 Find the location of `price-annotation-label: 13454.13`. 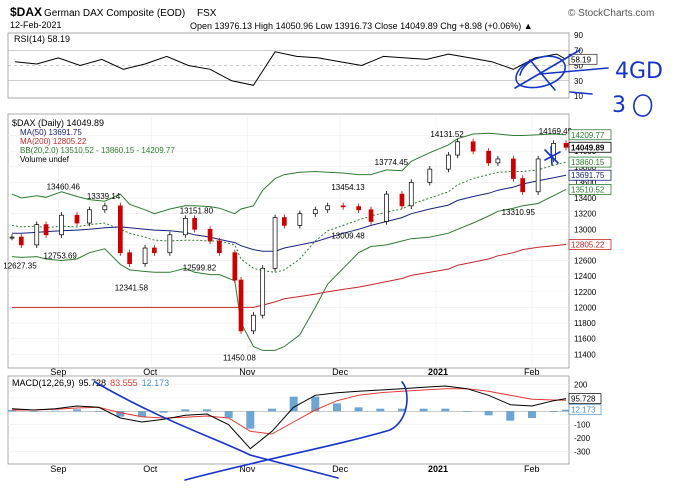

price-annotation-label: 13454.13 is located at coordinates (348, 187).